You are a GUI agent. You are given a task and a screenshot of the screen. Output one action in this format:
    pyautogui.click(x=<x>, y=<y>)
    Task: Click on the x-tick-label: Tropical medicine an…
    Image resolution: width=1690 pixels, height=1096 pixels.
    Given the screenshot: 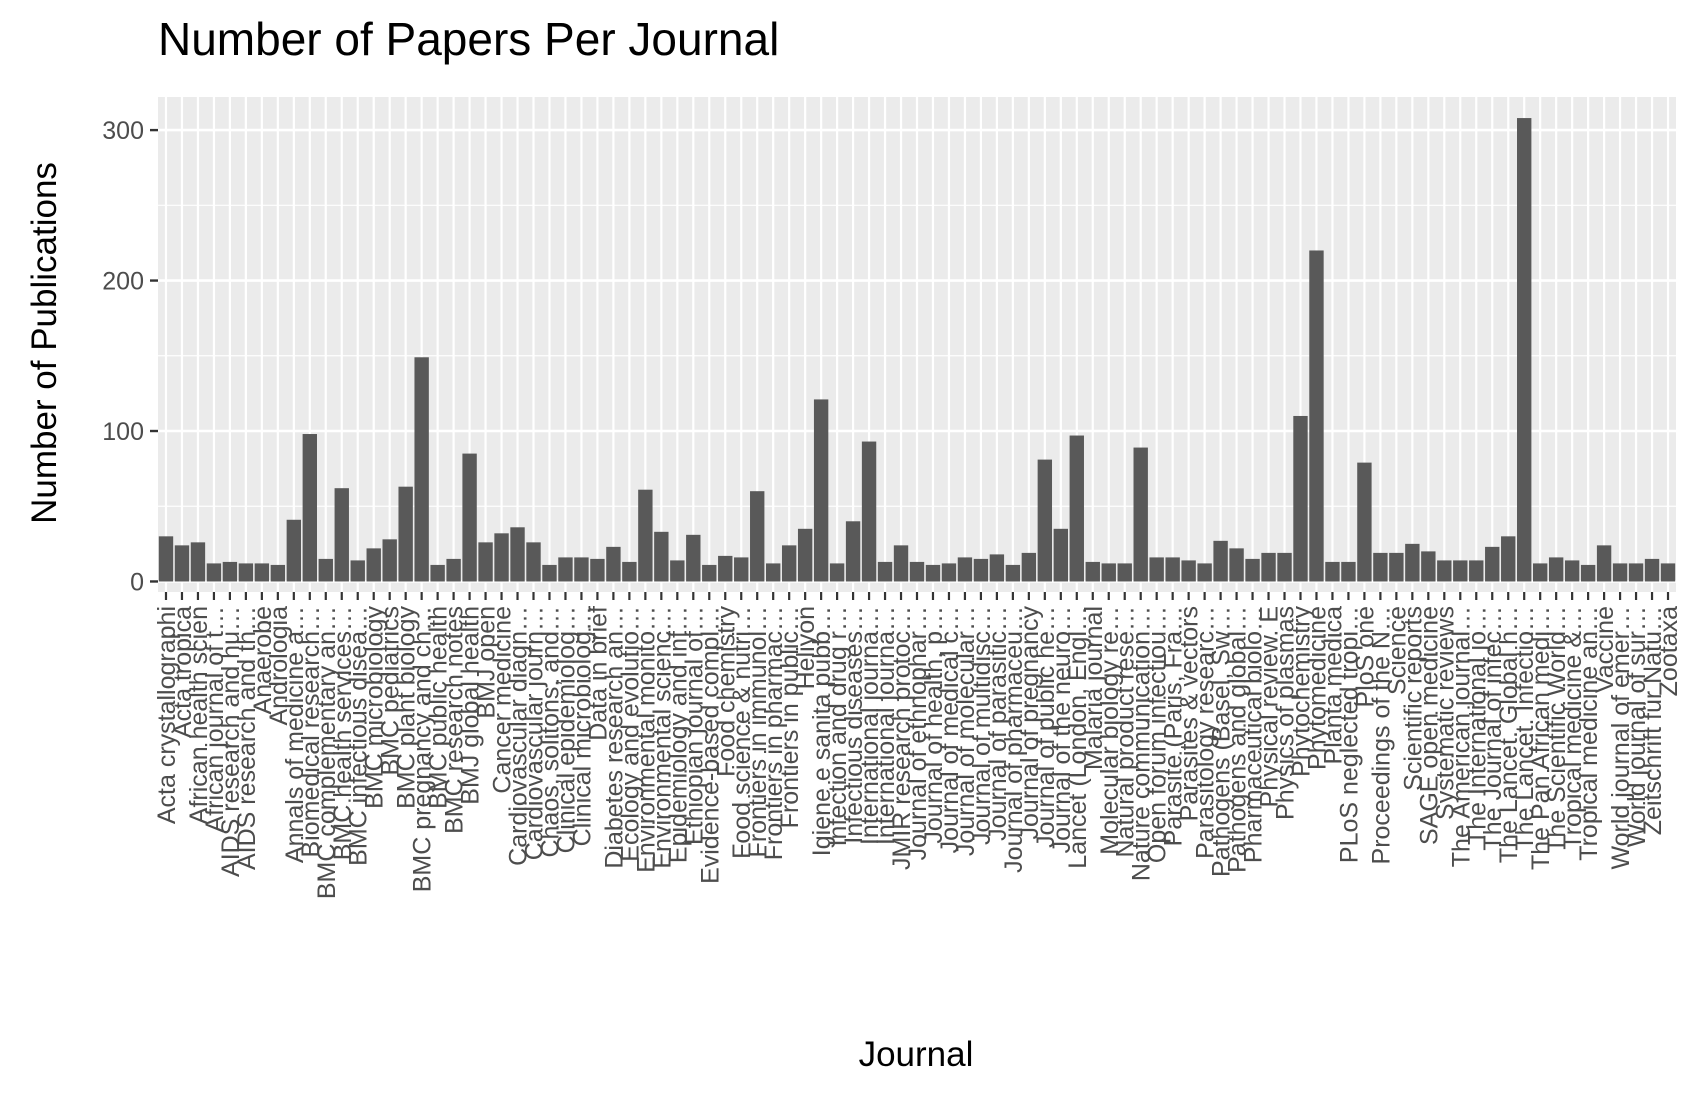 What is the action you would take?
    pyautogui.click(x=1589, y=733)
    